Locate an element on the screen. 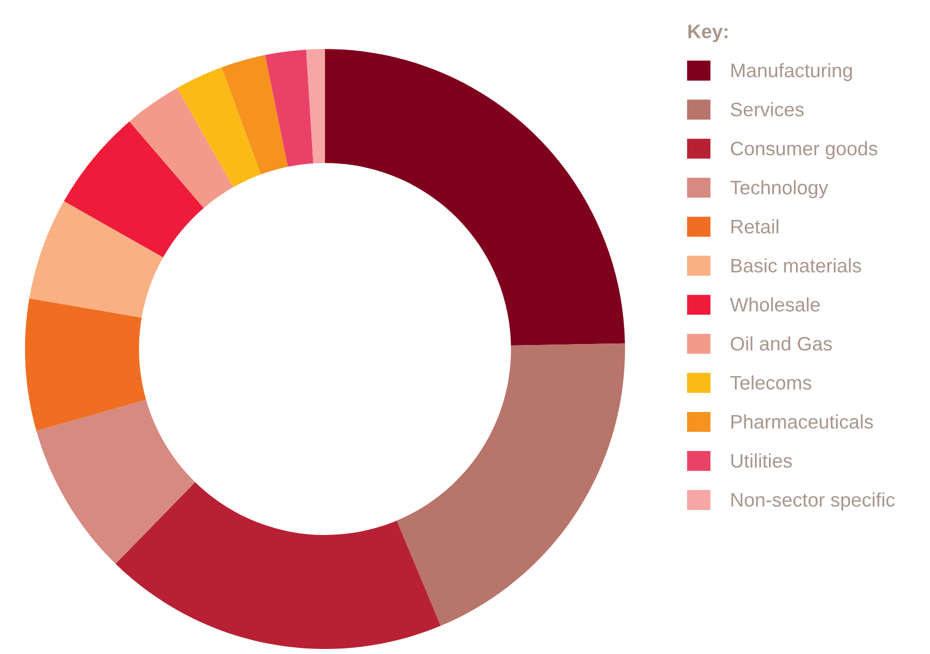 This screenshot has width=930, height=654. legend-label: Wholesale is located at coordinates (775, 304).